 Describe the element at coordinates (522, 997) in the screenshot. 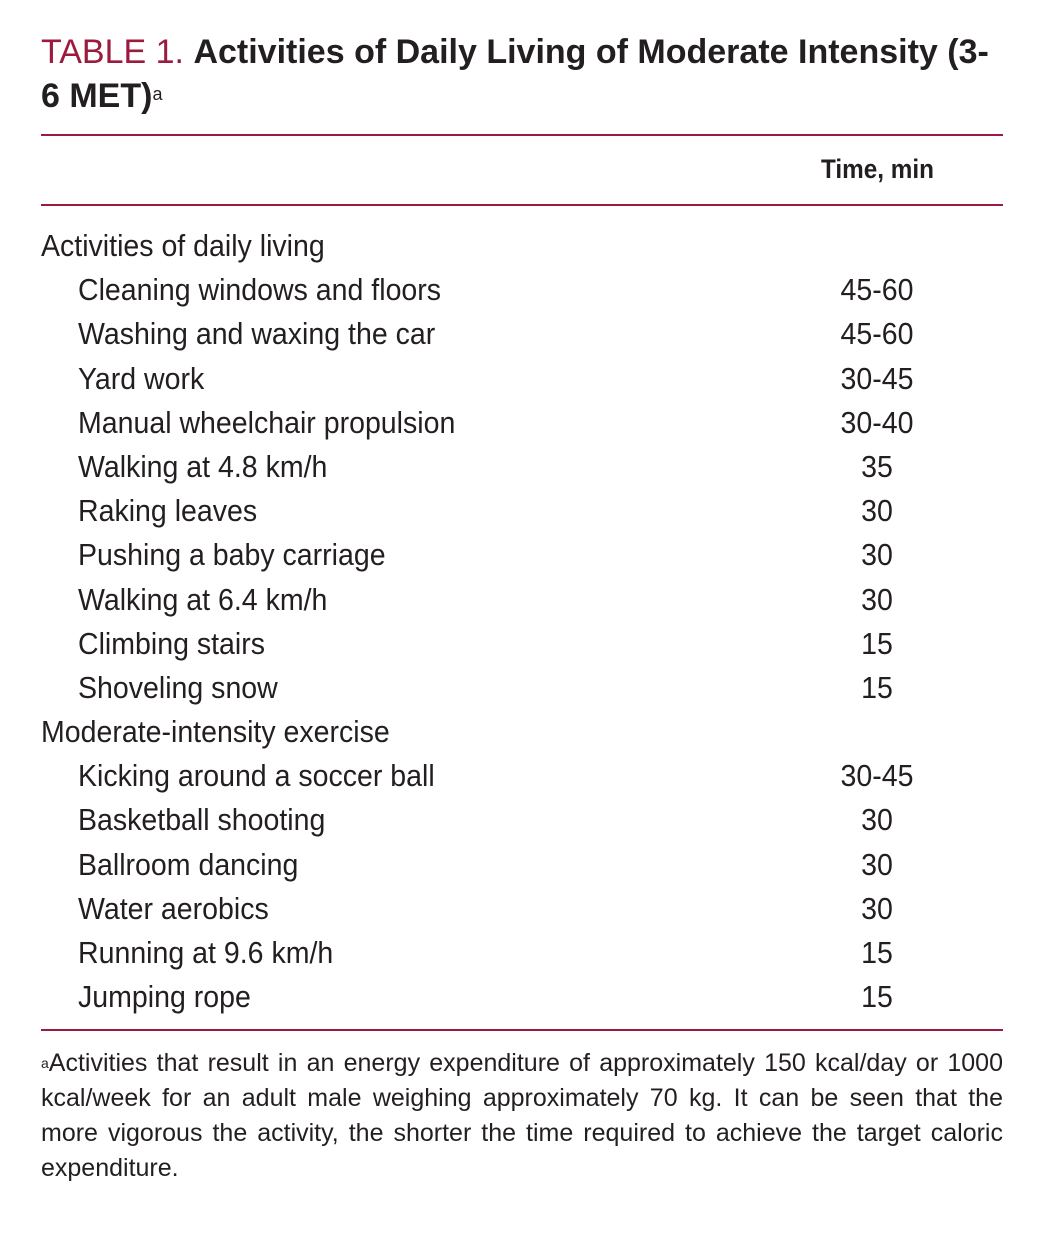

I see `table-row: Jumping rope 15` at that location.